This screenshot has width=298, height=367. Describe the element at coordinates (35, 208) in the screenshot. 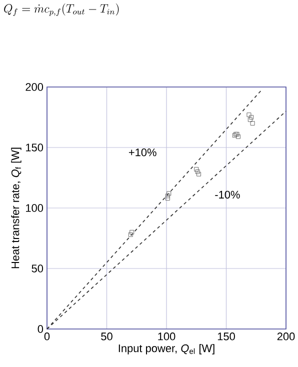

I see `y-tick-label: 100` at that location.